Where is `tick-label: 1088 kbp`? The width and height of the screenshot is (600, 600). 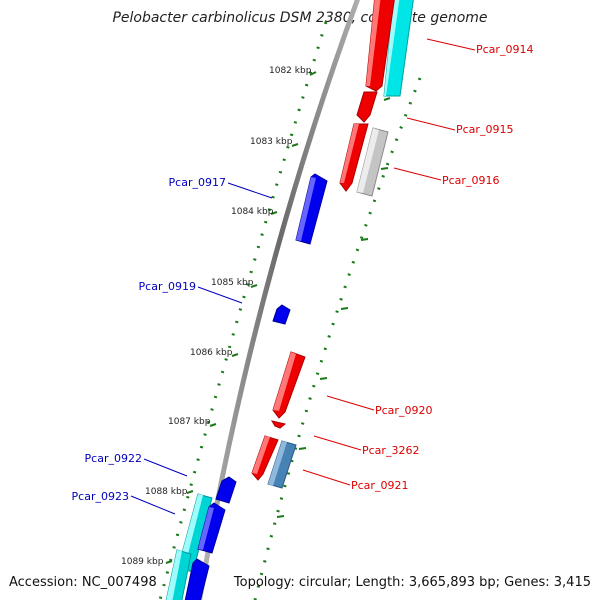
tick-label: 1088 kbp is located at coordinates (166, 492).